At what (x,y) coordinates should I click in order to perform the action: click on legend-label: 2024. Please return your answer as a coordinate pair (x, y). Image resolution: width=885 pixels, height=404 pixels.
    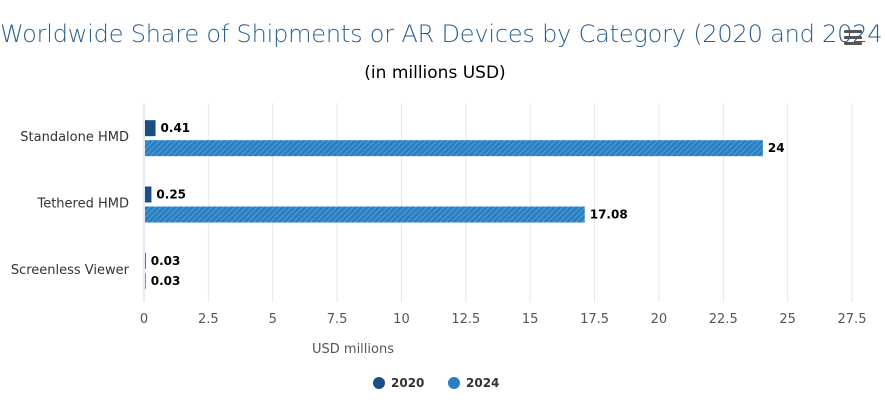
    Looking at the image, I should click on (482, 383).